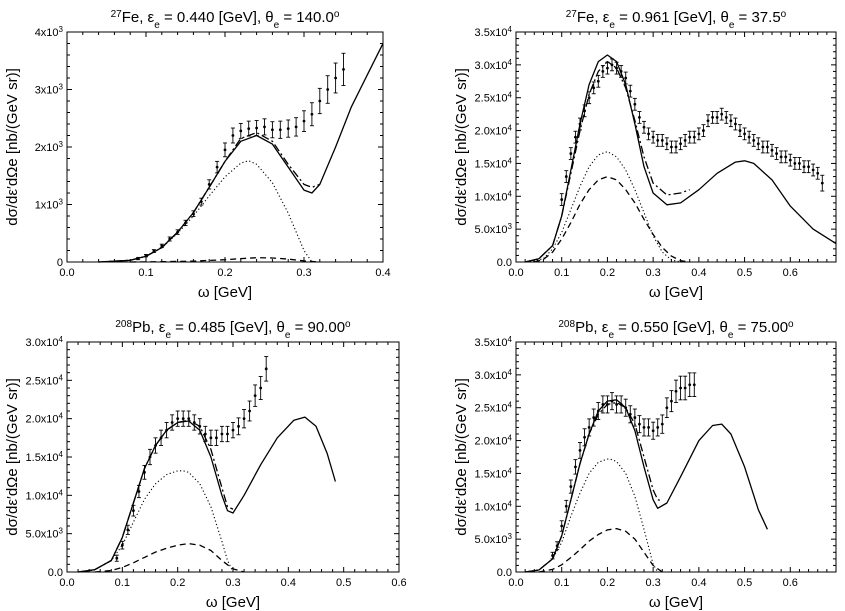 This screenshot has width=845, height=611. What do you see at coordinates (49, 204) in the screenshot?
I see `y-tick-label: 1x10³` at bounding box center [49, 204].